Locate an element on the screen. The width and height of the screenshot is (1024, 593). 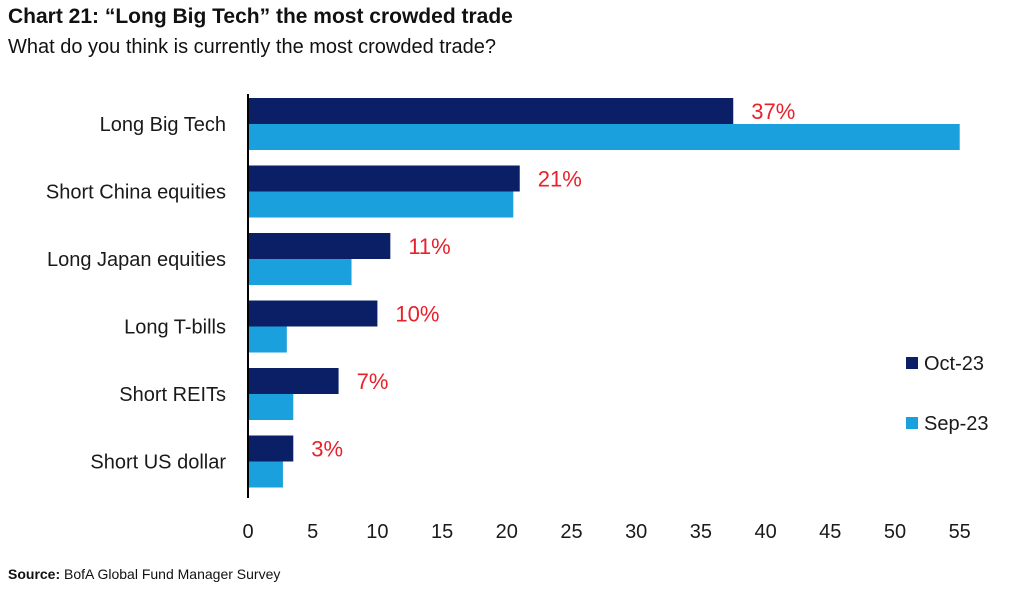
x-tick-label: 40 is located at coordinates (765, 532).